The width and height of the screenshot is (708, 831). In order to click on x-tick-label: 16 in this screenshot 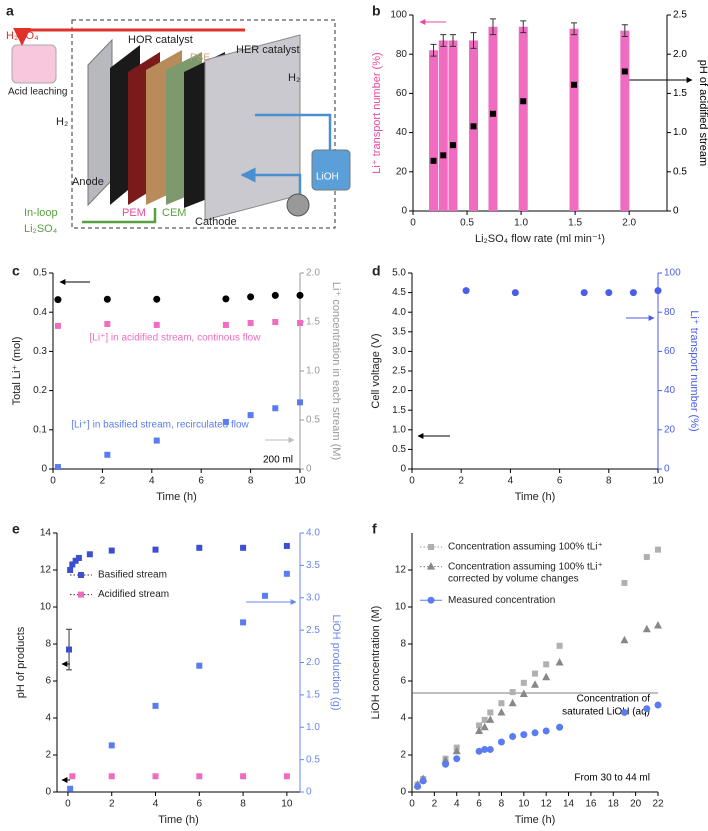, I will do `click(591, 804)`.